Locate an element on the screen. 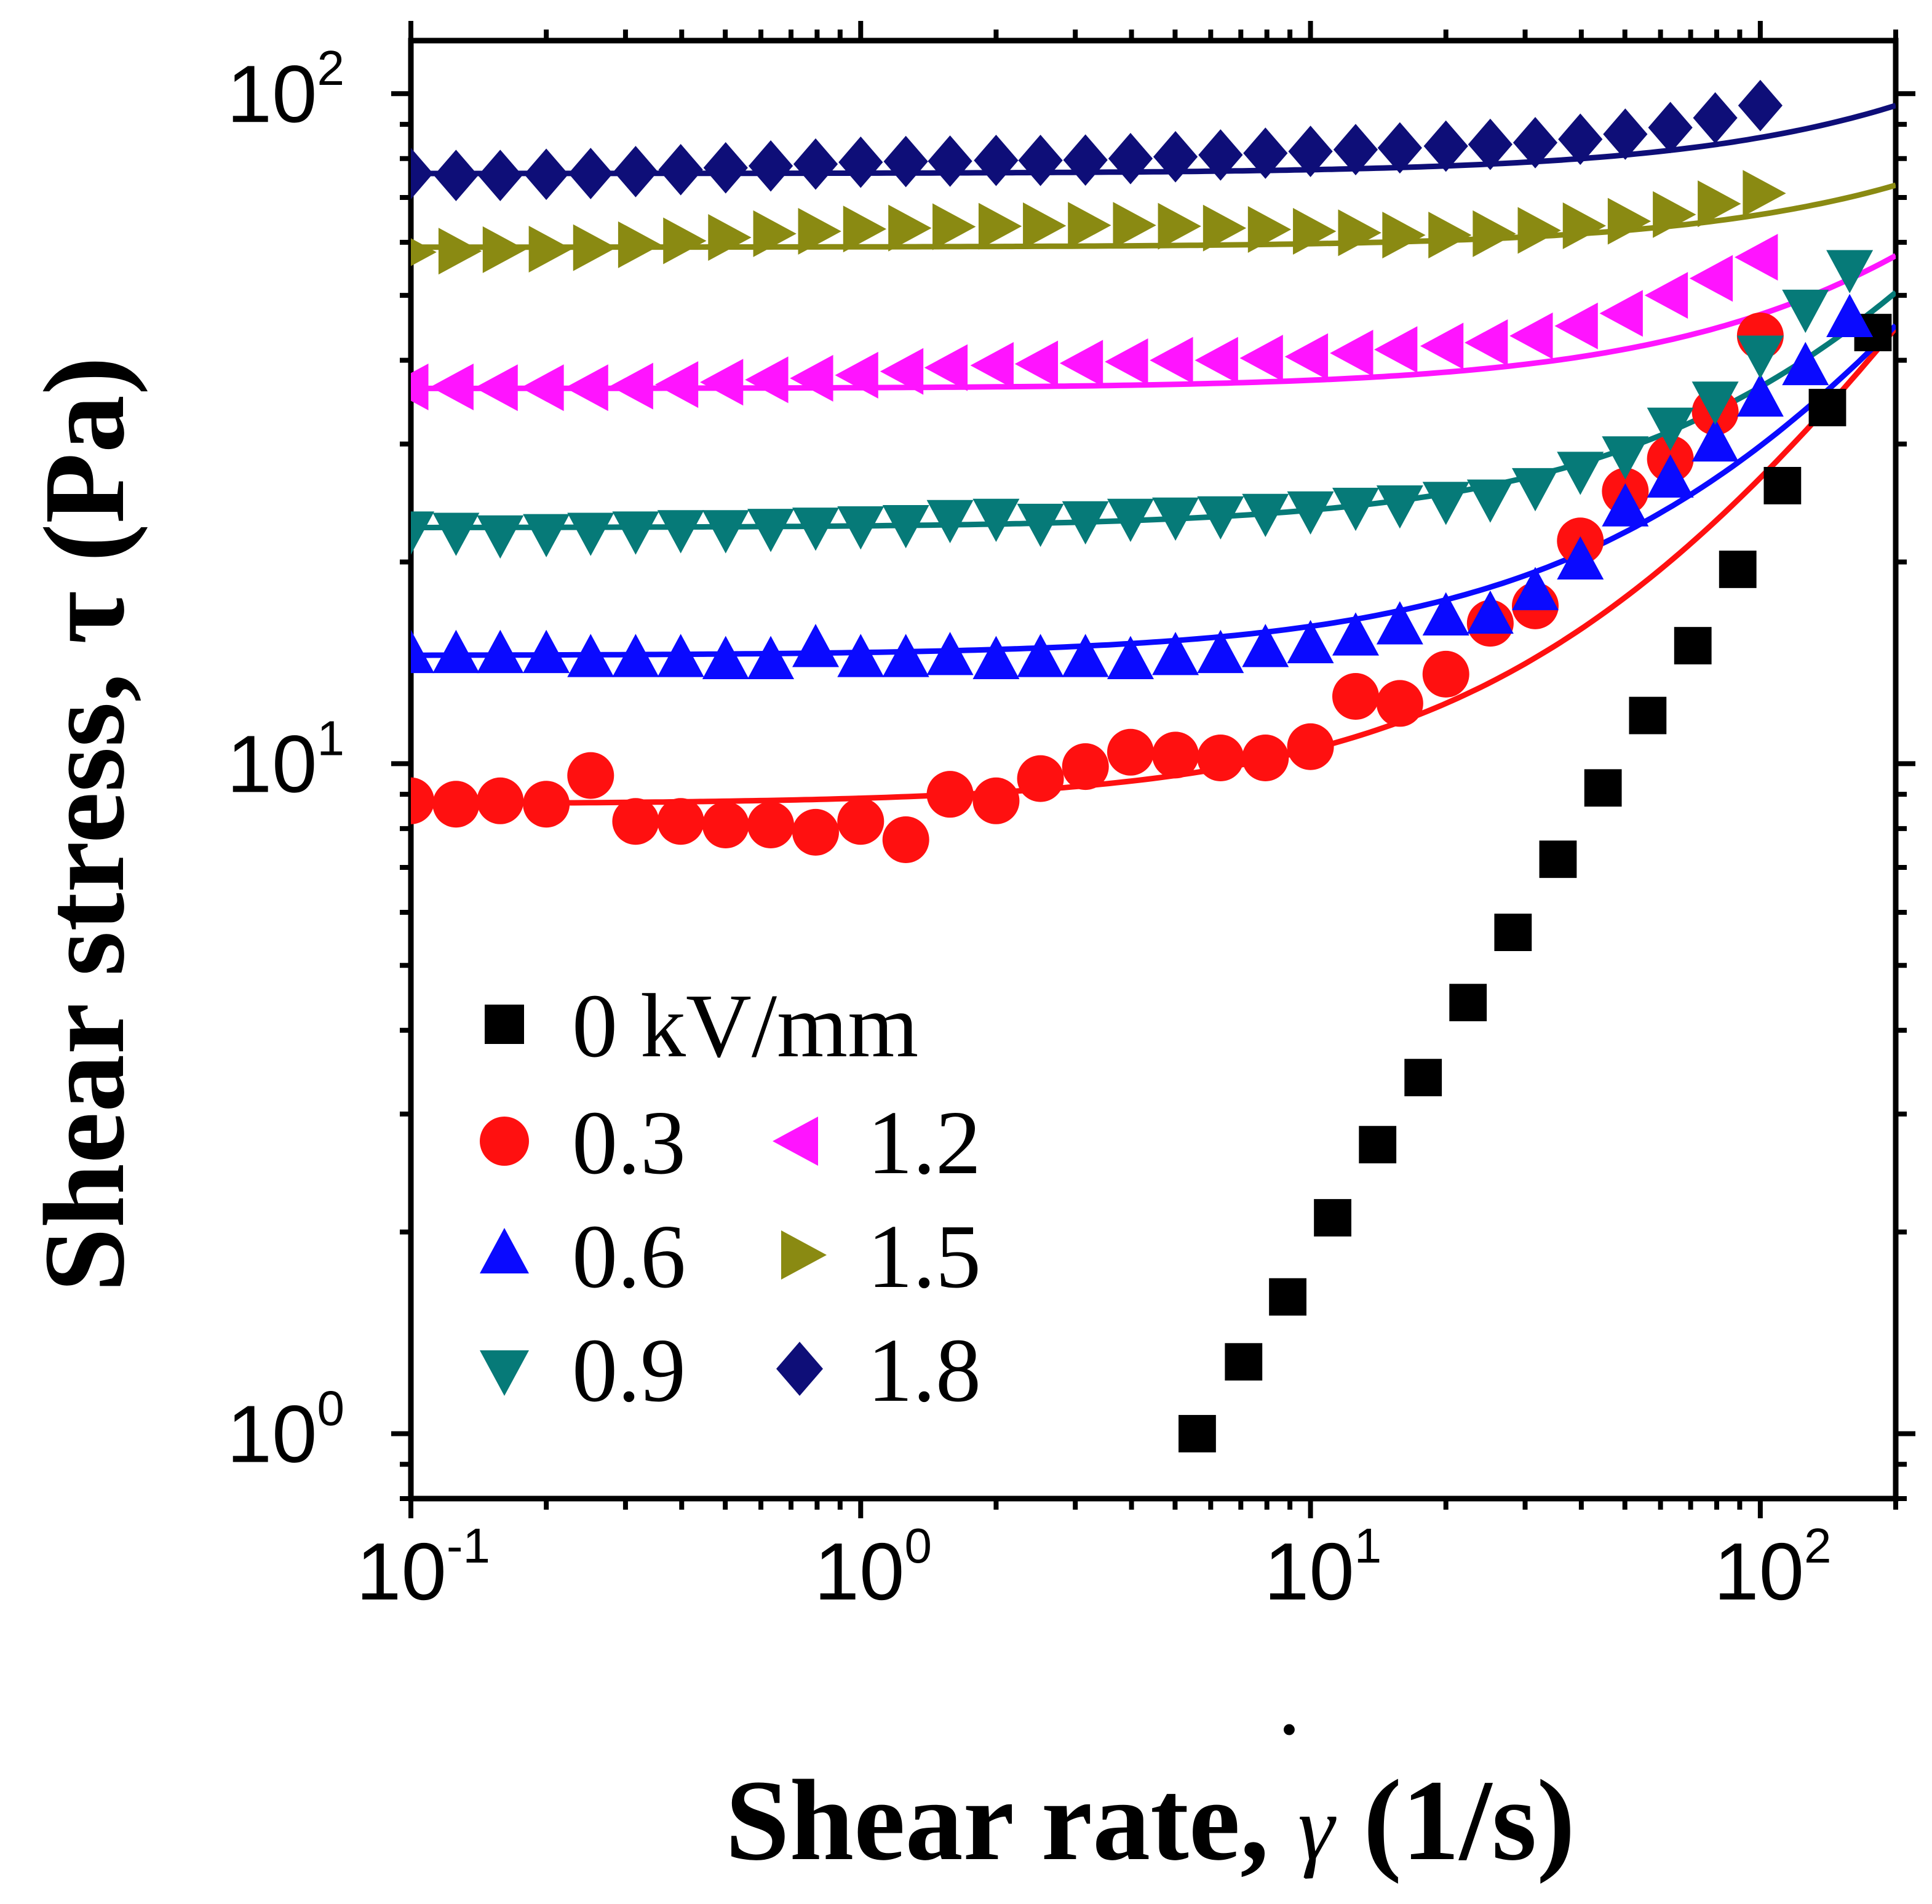 This screenshot has width=1932, height=1904. y-tick-label: 100 is located at coordinates (285, 1429).